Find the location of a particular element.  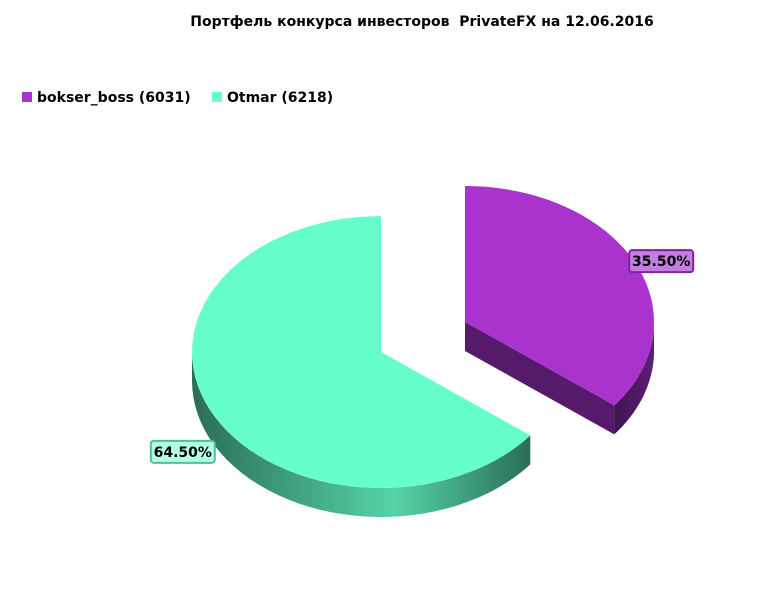

legend-label: bokser_boss (6031) is located at coordinates (114, 98).